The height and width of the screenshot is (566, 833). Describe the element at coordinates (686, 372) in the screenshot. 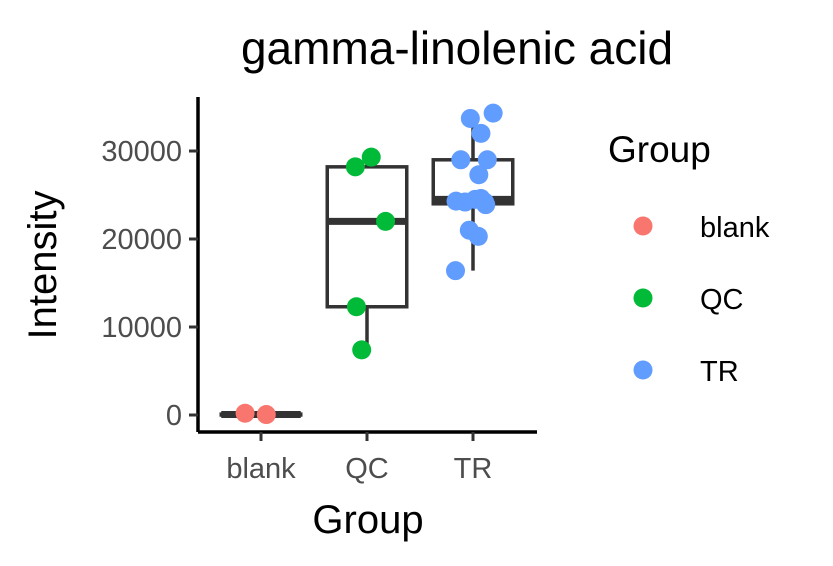

I see `legend-entry-TR: TR` at that location.